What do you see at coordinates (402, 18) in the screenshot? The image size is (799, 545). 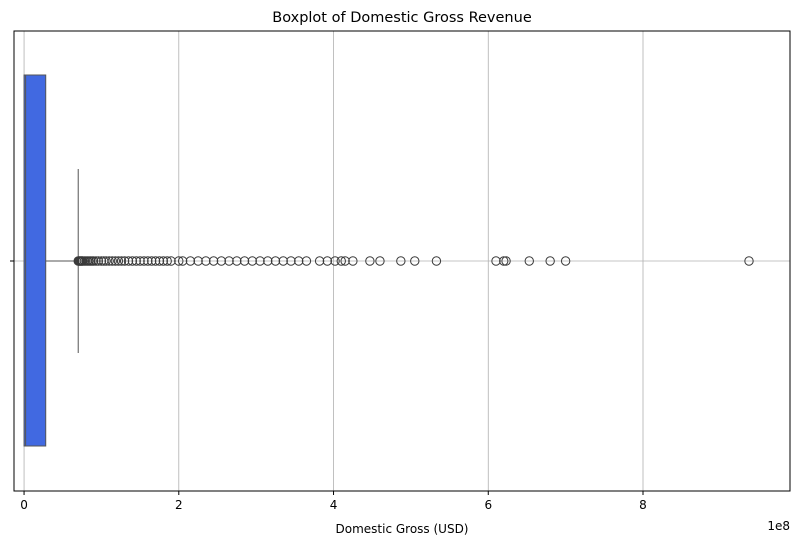 I see `chart-title: Boxplot of Domestic Gross Revenue` at bounding box center [402, 18].